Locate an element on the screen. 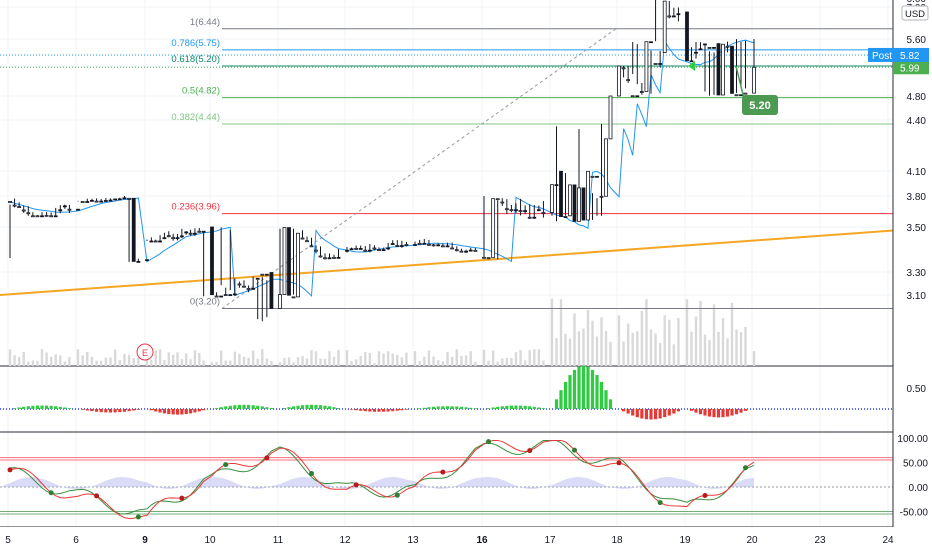  last-price-tag is located at coordinates (911, 67).